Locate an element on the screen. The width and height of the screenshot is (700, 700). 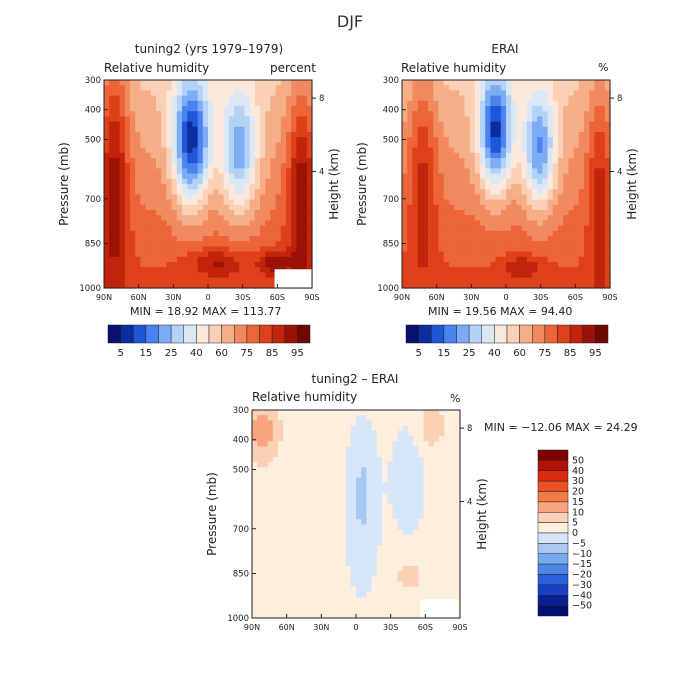
panel1-unit-label: percent is located at coordinates (293, 68).